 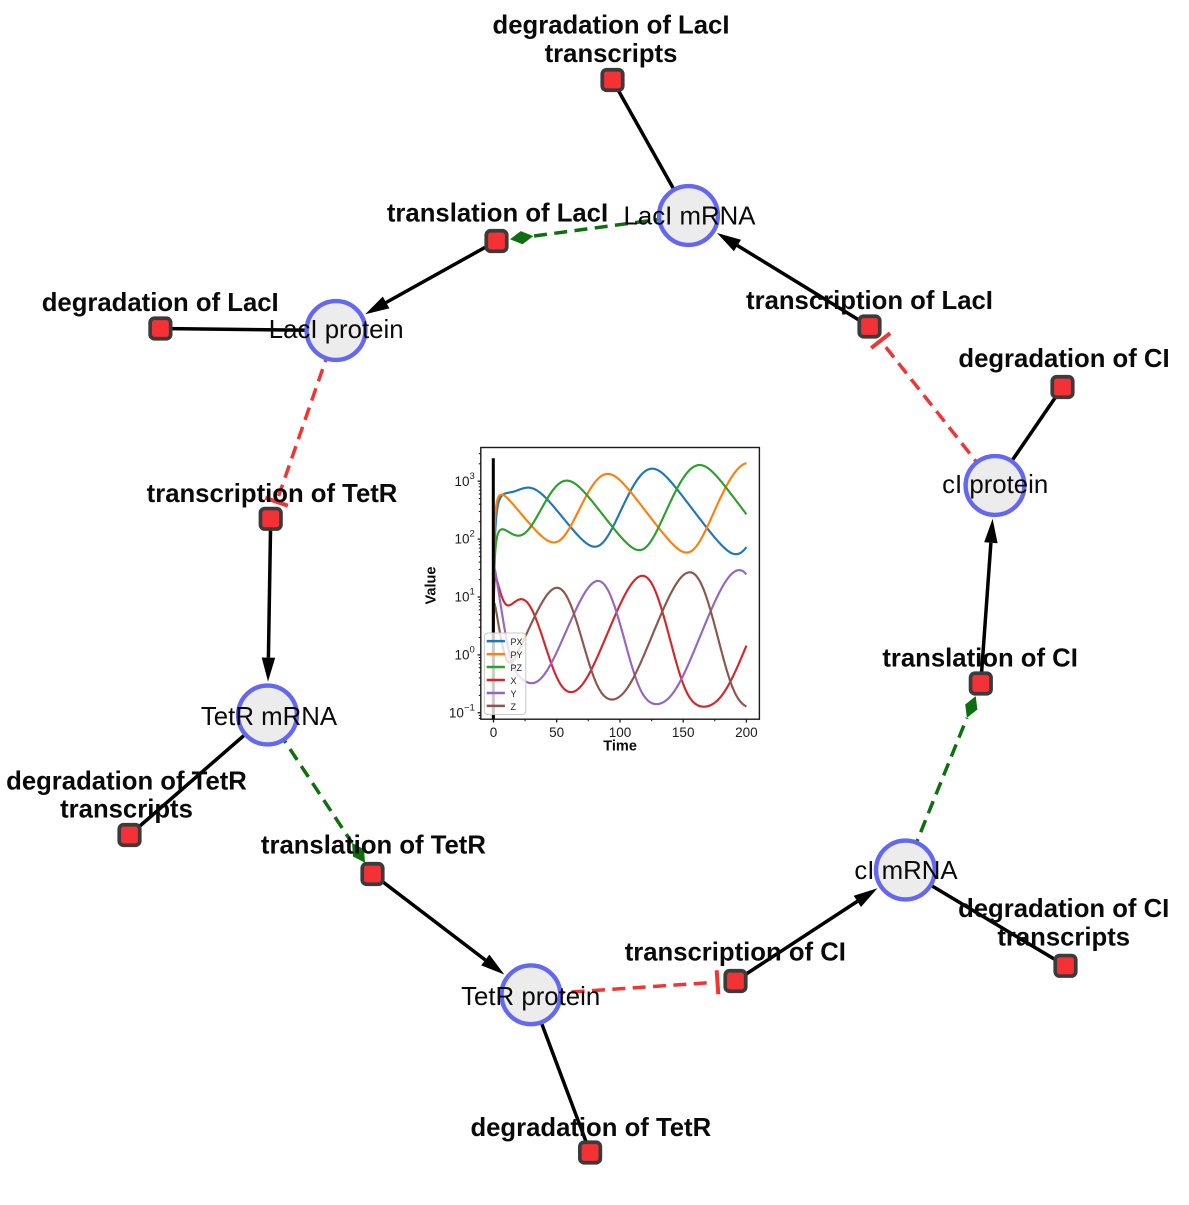 I want to click on svg-text: 0, so click(x=494, y=732).